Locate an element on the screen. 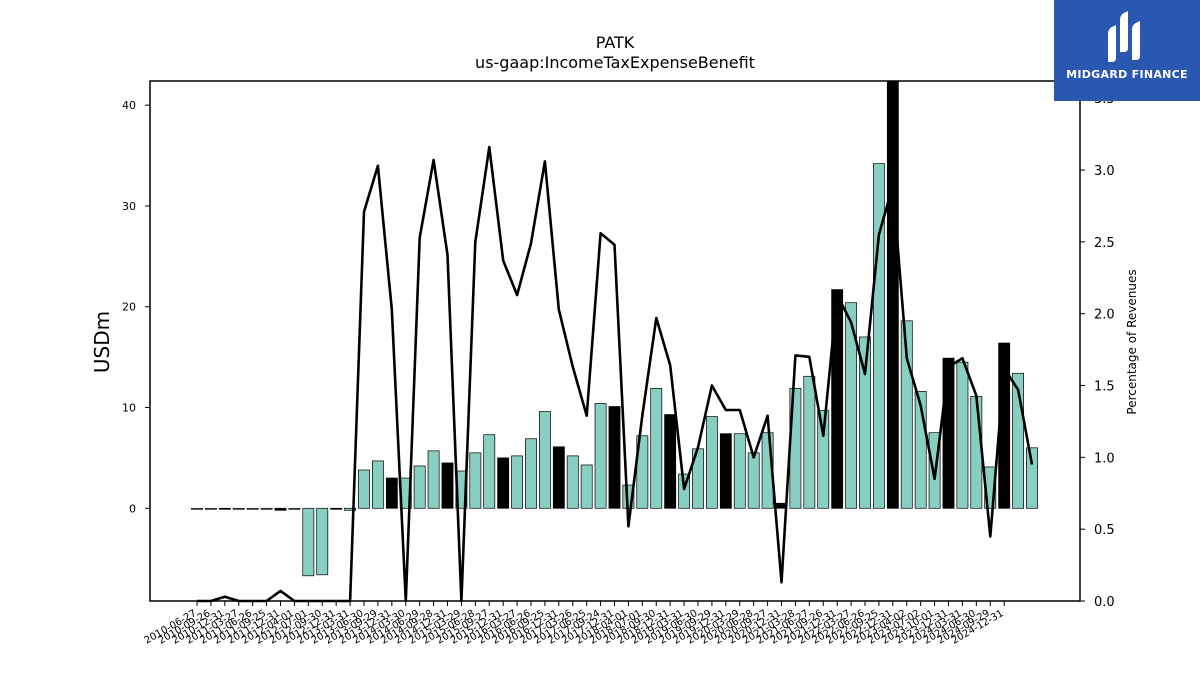 The height and width of the screenshot is (675, 1200). y2-axis-label: Percentage of Revenues is located at coordinates (1132, 341).